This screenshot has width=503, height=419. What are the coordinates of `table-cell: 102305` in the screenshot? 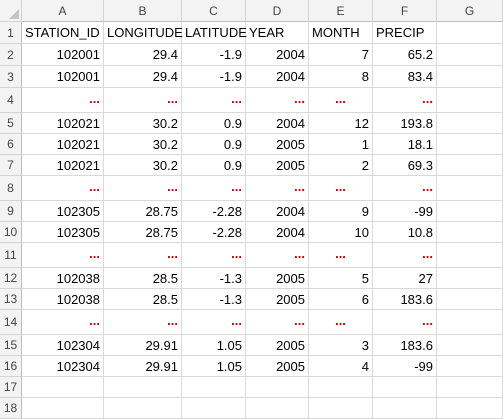 It's located at (63, 232).